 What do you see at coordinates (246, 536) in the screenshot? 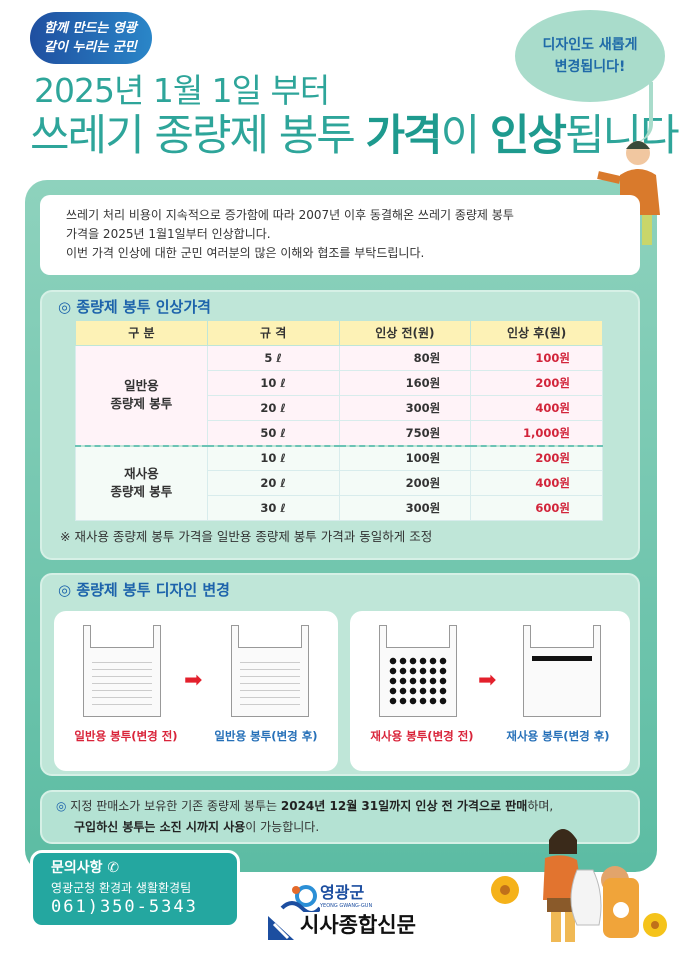
I see `footnote: ※ 재사용 종량제 봉투 가격을 일반용 종량제 봉투 가격과 동일하게 조정` at bounding box center [246, 536].